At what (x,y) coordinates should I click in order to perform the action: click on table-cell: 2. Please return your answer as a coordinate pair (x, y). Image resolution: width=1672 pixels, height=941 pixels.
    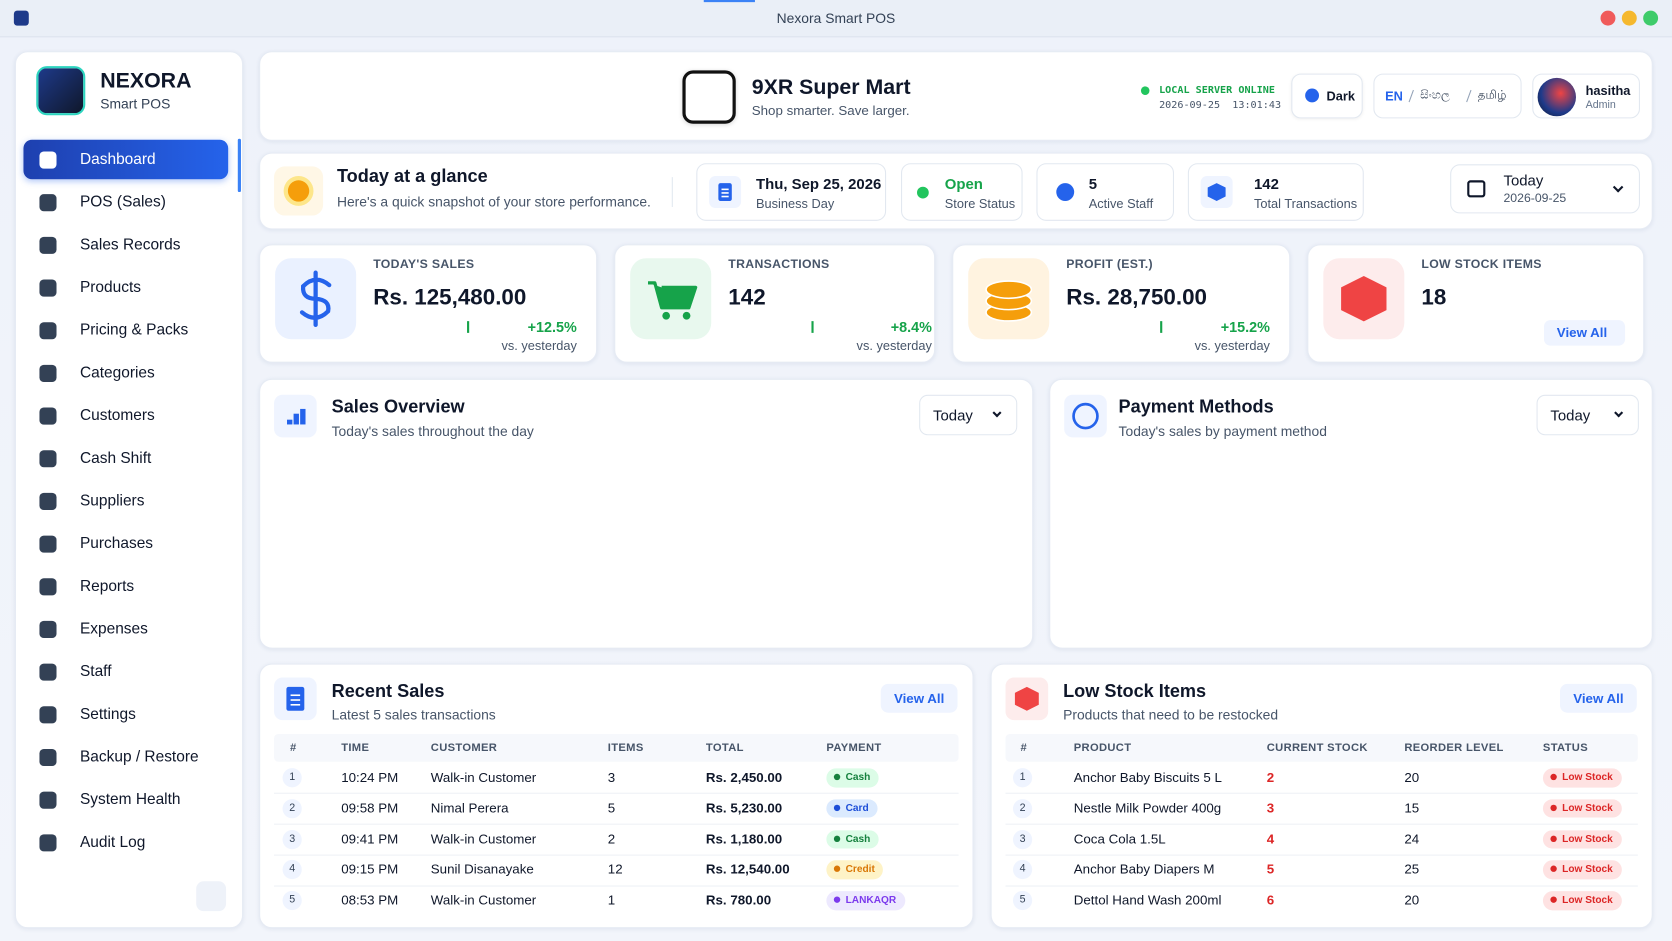
    Looking at the image, I should click on (611, 839).